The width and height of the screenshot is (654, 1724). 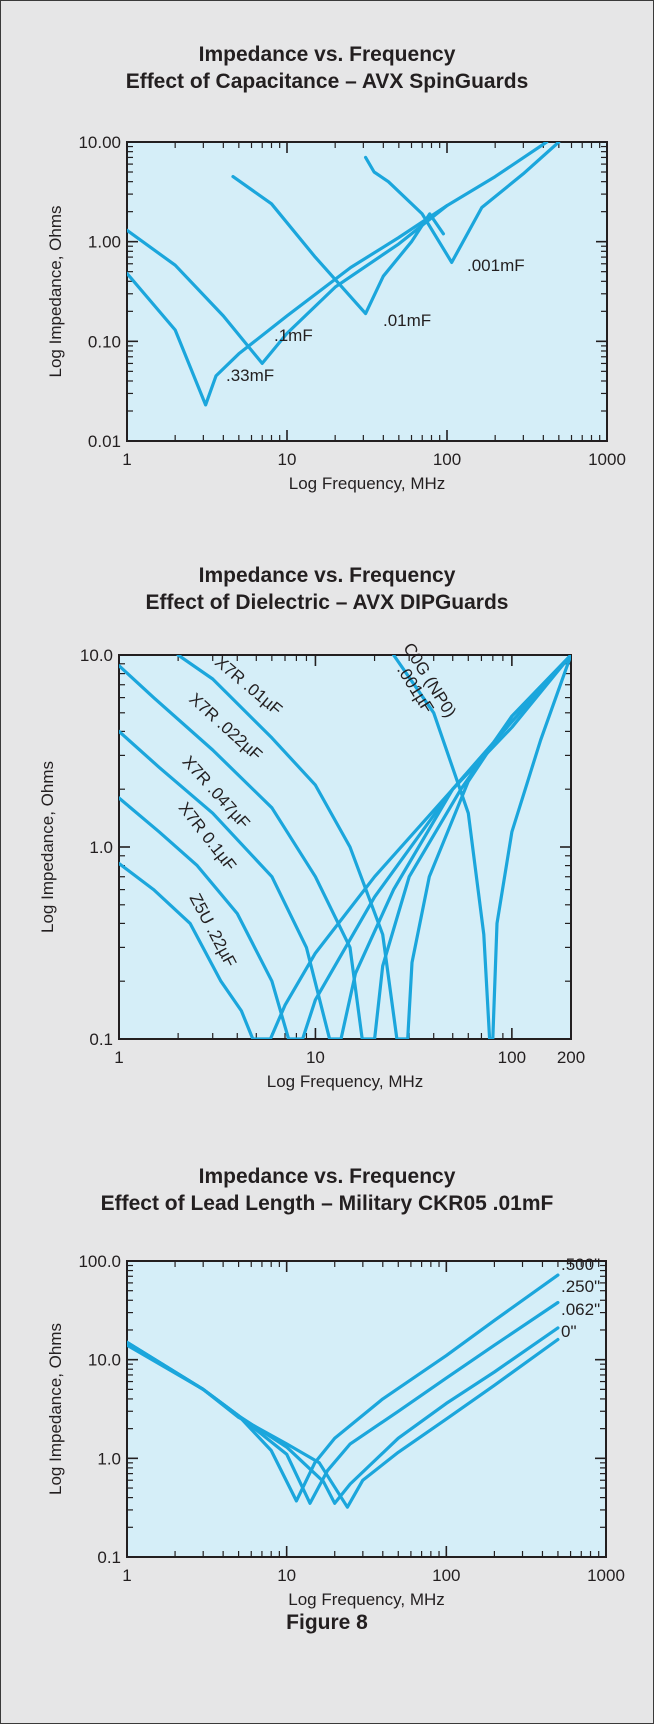 I want to click on series-label-2: .1mF, so click(x=293, y=335).